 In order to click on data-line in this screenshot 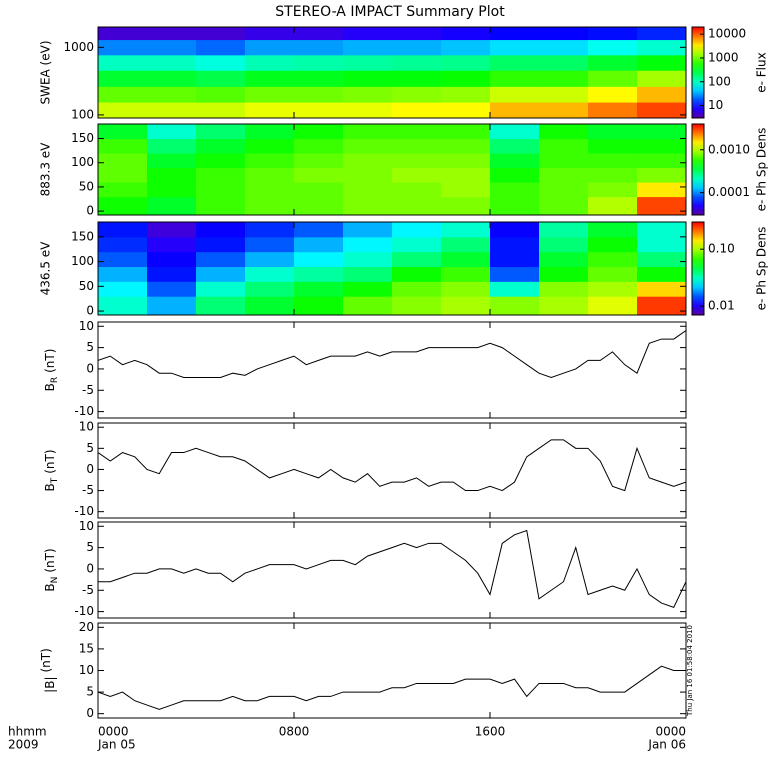, I will do `click(392, 687)`.